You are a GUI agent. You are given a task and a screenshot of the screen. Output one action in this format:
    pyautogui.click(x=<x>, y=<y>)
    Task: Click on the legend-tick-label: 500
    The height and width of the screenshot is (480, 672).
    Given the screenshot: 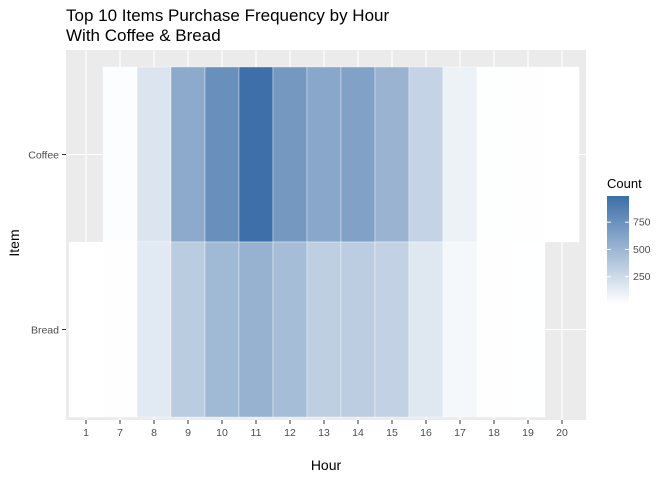 What is the action you would take?
    pyautogui.click(x=642, y=250)
    